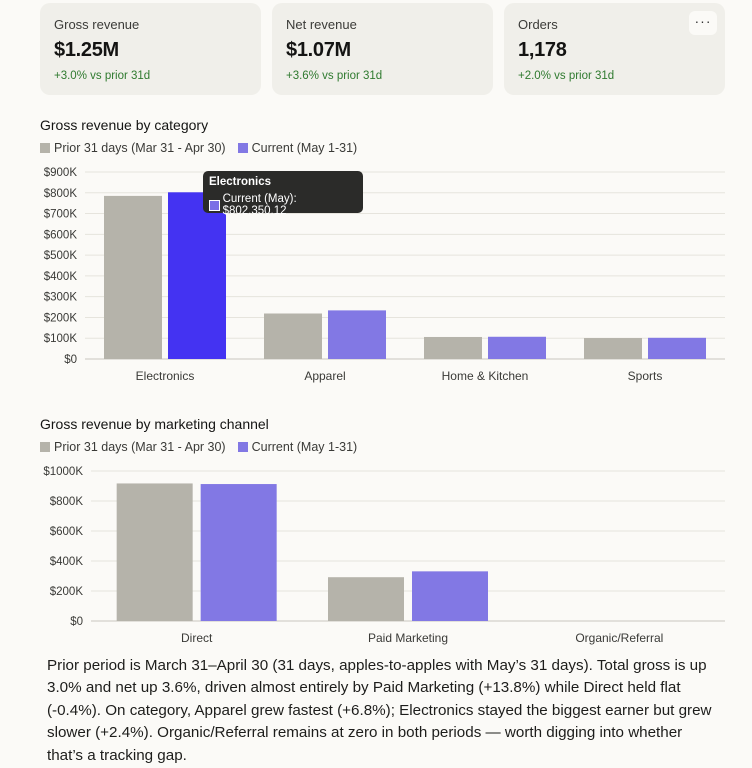 This screenshot has width=752, height=768. I want to click on channel-chart-title: Gross revenue by marketing channel, so click(154, 424).